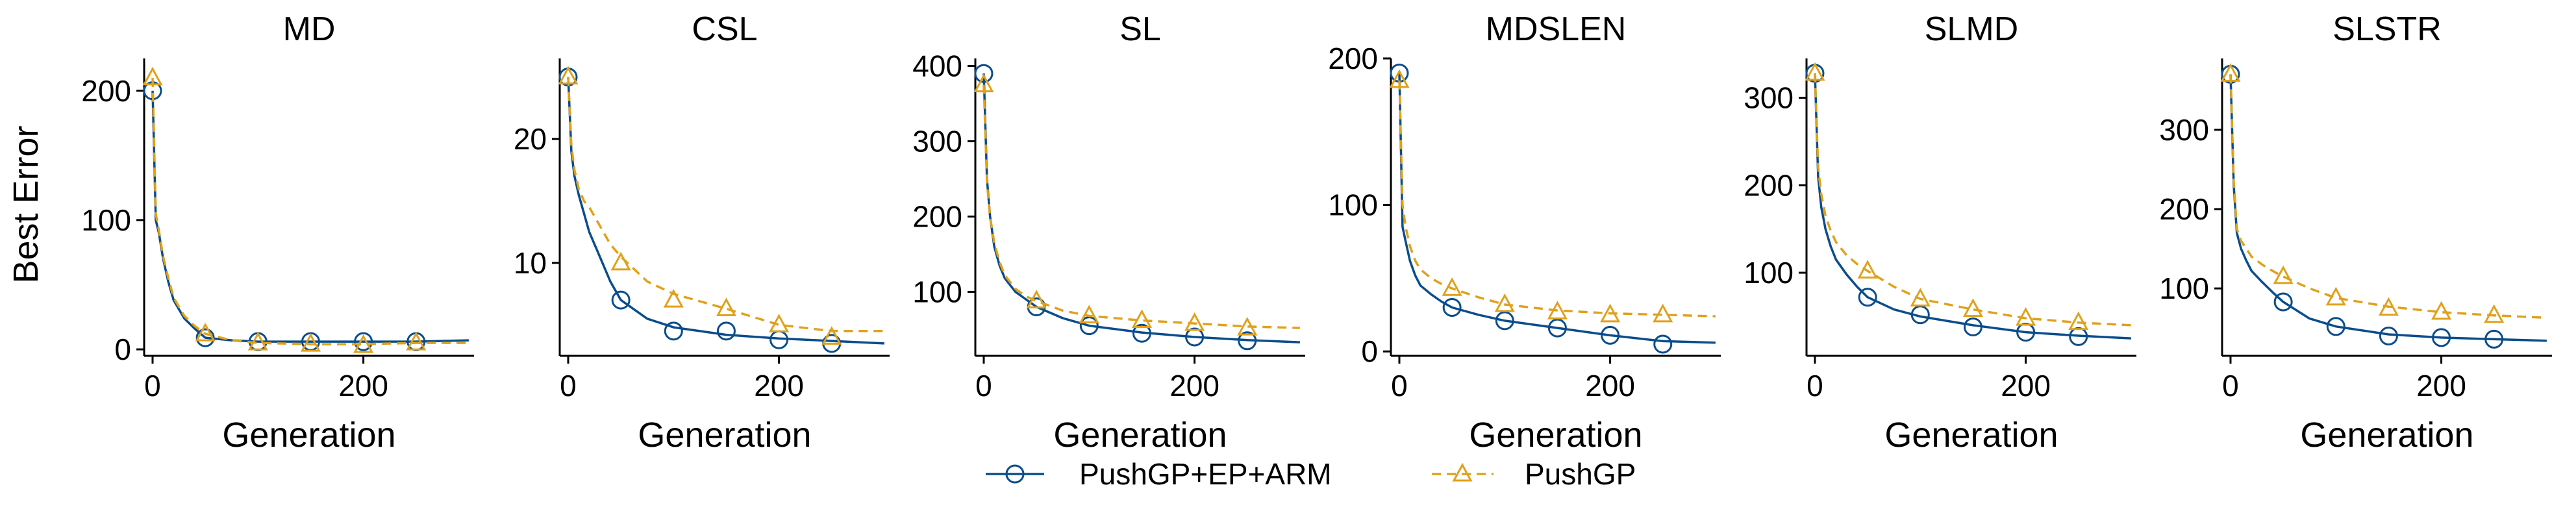 The width and height of the screenshot is (2576, 524). What do you see at coordinates (1462, 472) in the screenshot?
I see `legend-marker-pushgp` at bounding box center [1462, 472].